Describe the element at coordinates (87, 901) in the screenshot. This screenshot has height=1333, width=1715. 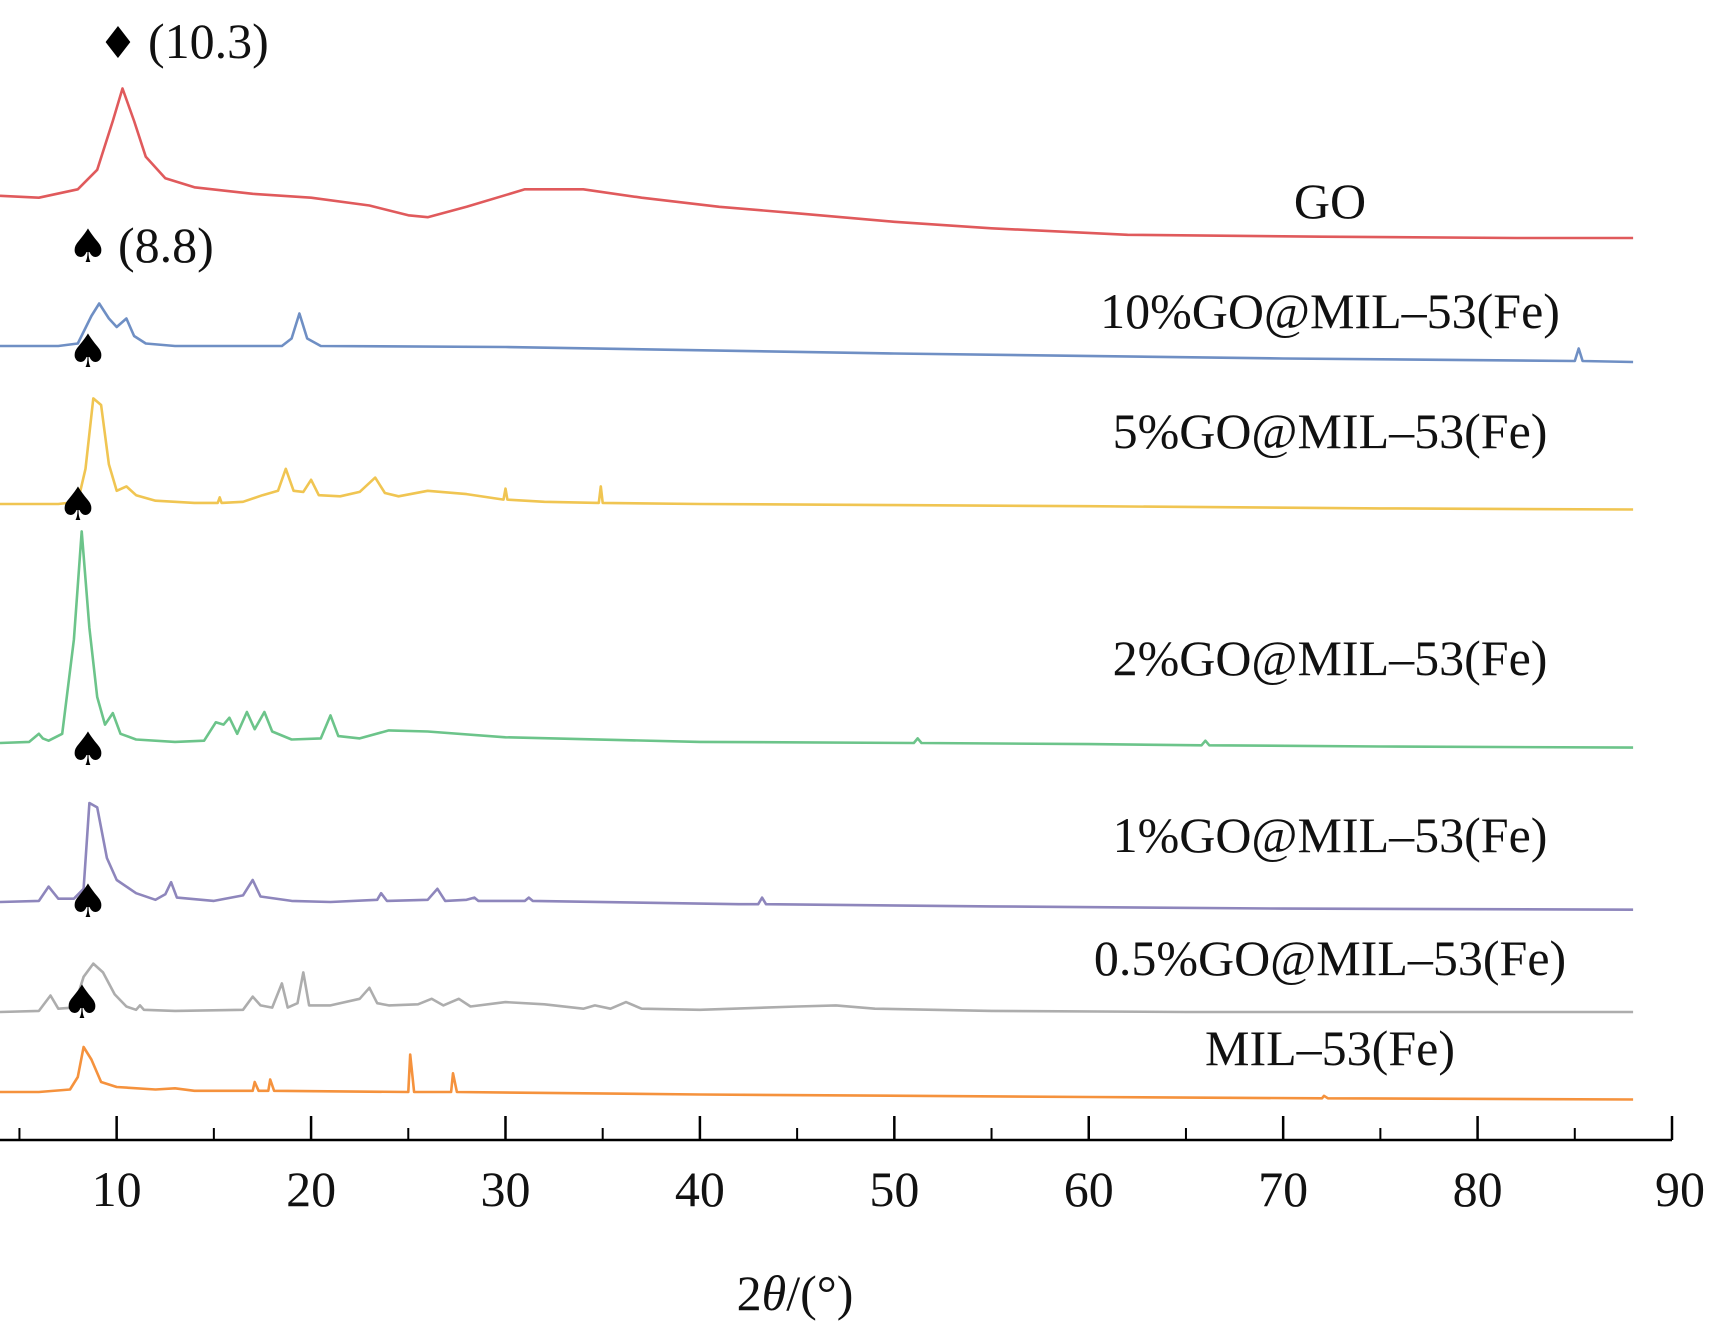
I see `spade-marker-icon-6: ♠` at that location.